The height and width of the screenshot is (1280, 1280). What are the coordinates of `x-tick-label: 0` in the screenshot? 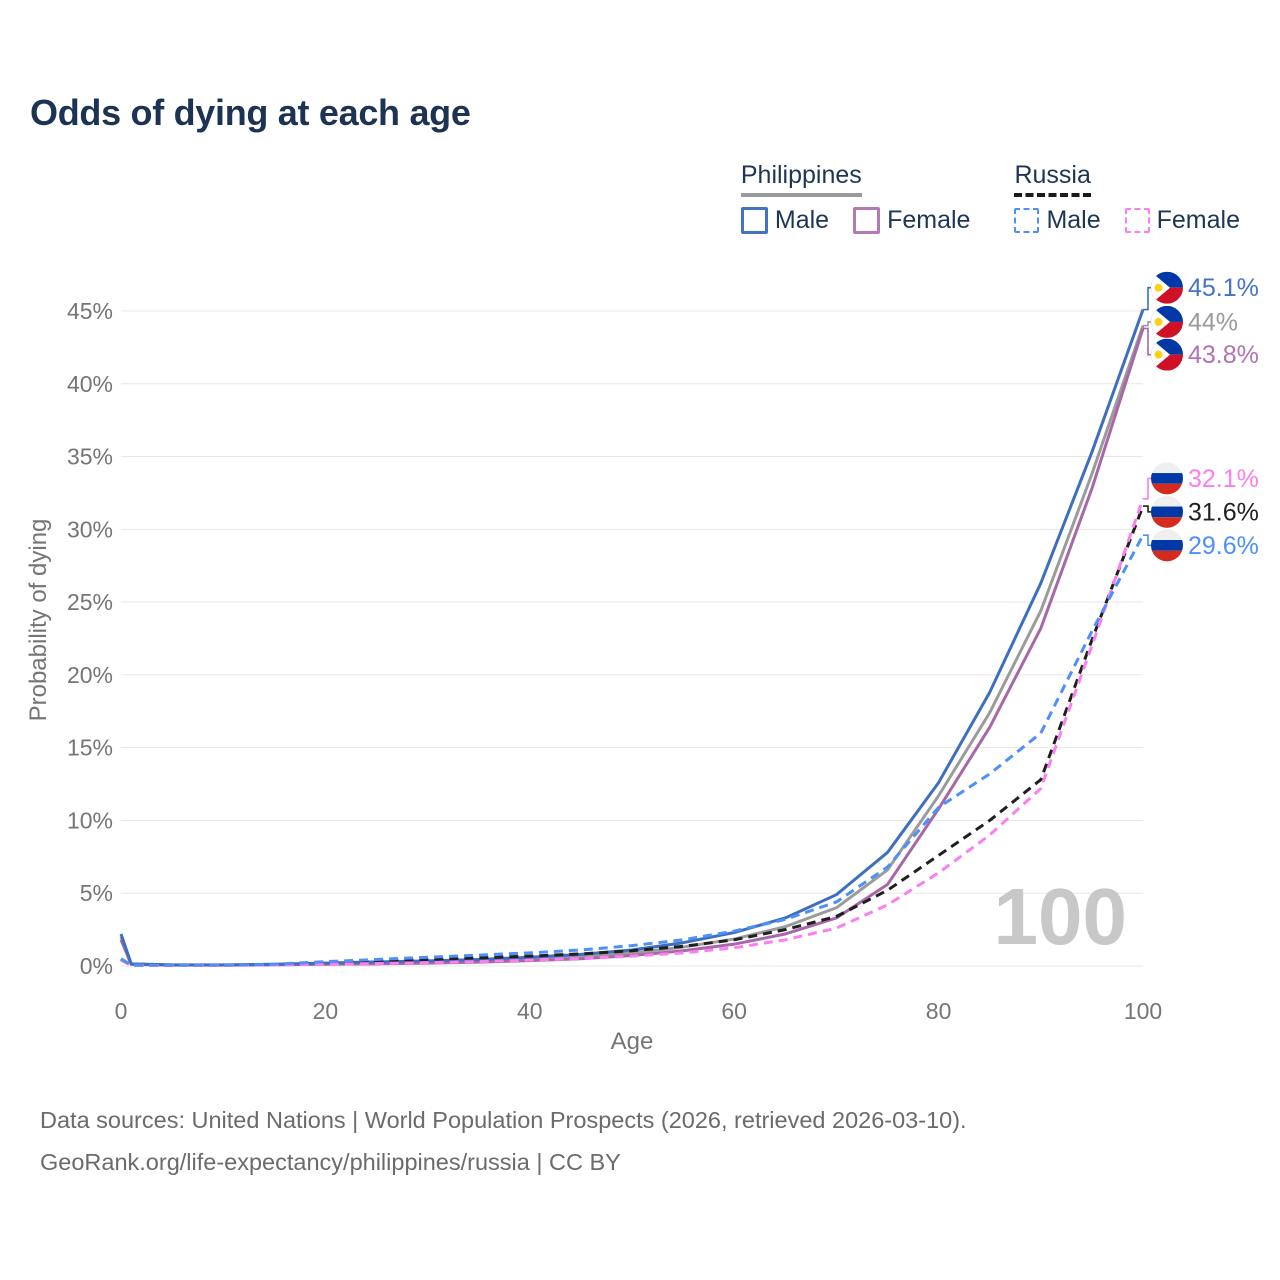 It's located at (121, 1011).